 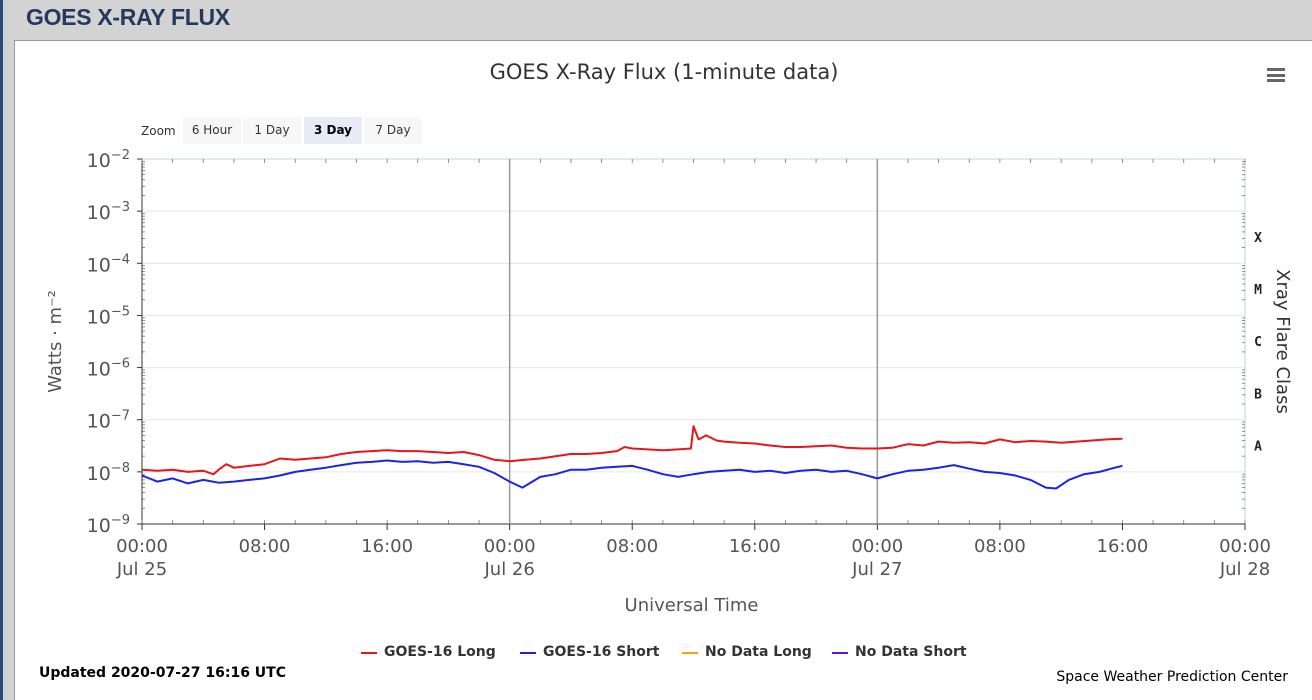 I want to click on flare-class-label: C, so click(x=1258, y=342).